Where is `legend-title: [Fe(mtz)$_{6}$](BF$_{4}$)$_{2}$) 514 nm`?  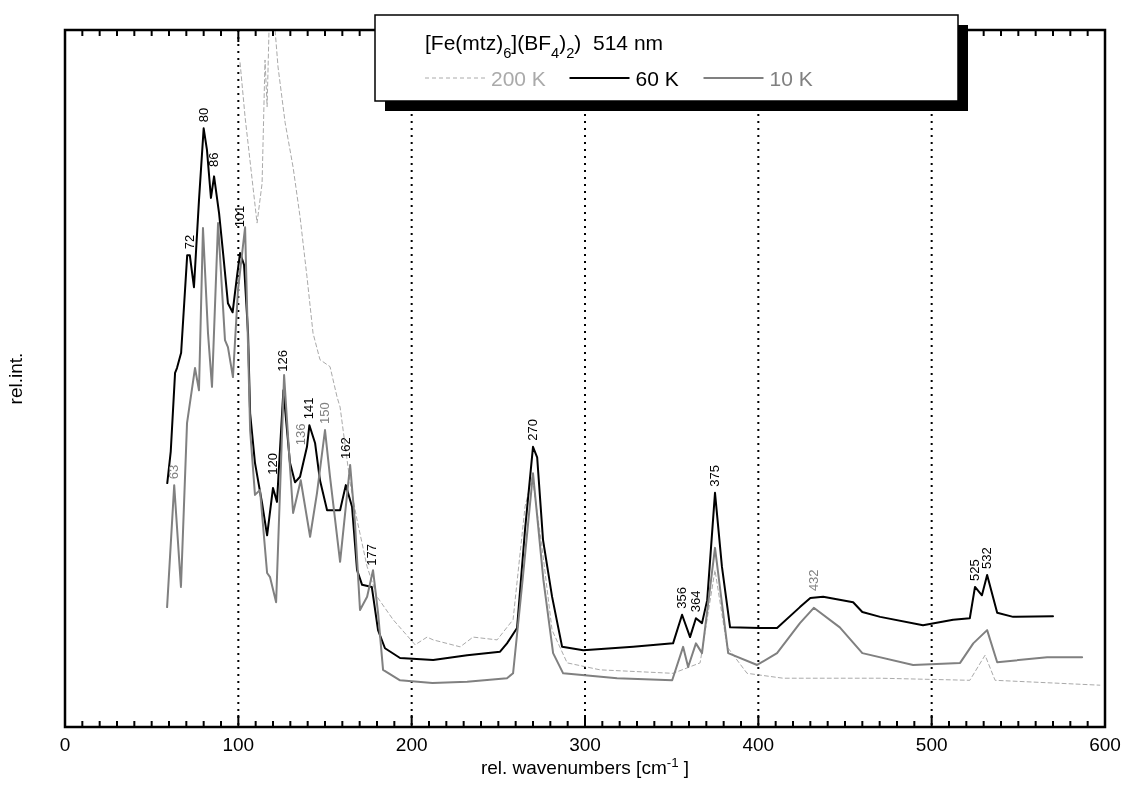 legend-title: [Fe(mtz)$_{6}$](BF$_{4}$)$_{2}$) 514 nm is located at coordinates (544, 46).